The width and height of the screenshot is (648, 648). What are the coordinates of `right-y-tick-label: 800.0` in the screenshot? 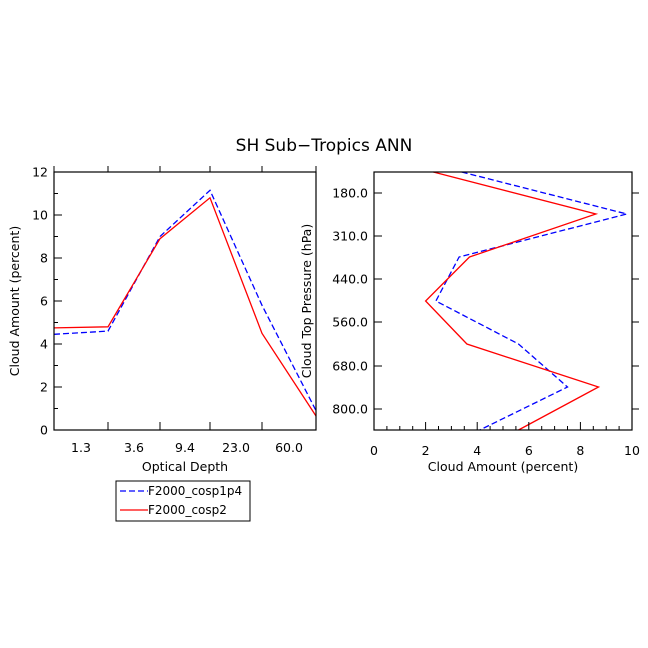 It's located at (350, 409).